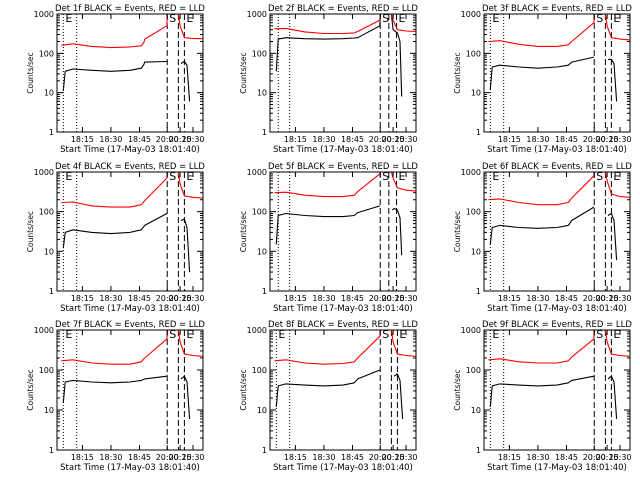 The height and width of the screenshot is (484, 640). Describe the element at coordinates (130, 325) in the screenshot. I see `panel-title: Det 7f BLACK = Events, RED = LLD` at that location.